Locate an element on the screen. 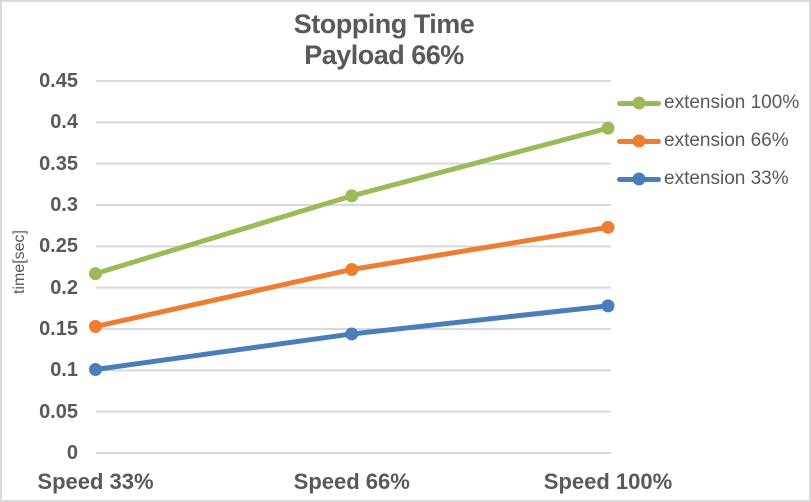  x-tick-label: Speed 66% is located at coordinates (351, 481).